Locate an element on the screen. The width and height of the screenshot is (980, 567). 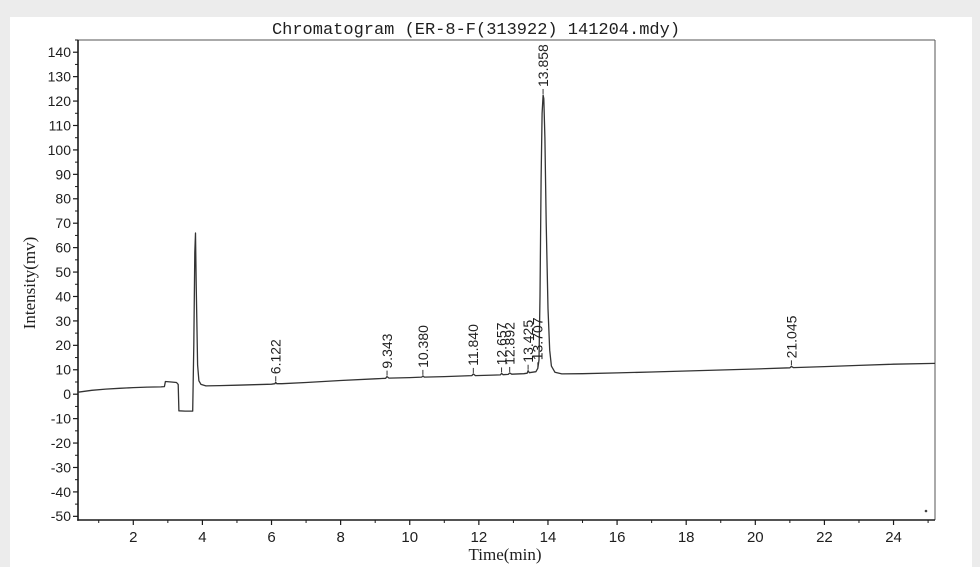
y-tick-label: 10 is located at coordinates (63, 370).